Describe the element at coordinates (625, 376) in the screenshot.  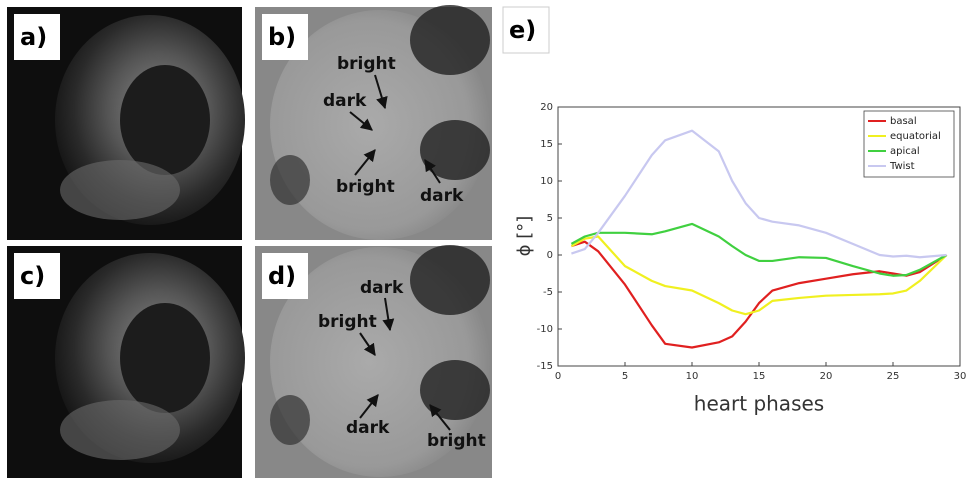
I see `x-tick-label: 5` at that location.